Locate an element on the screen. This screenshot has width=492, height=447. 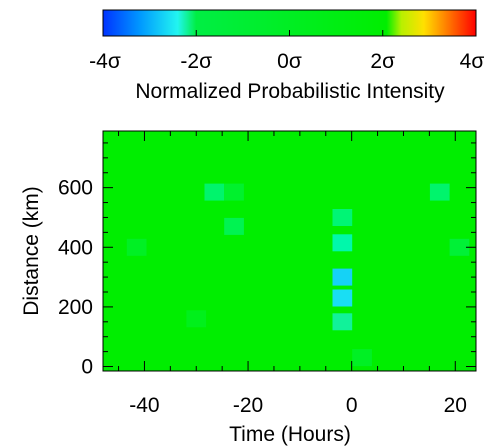
y-tick-label: 400 is located at coordinates (75, 247).